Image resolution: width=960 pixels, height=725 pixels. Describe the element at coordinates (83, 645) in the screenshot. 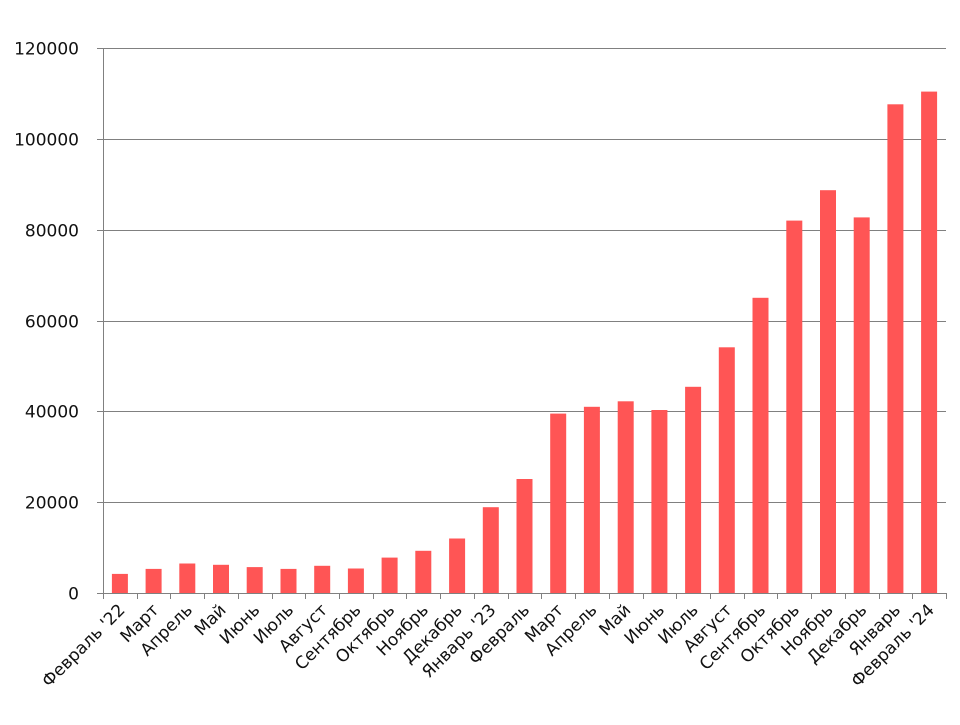

I see `x-tick-label: Февраль '22` at that location.